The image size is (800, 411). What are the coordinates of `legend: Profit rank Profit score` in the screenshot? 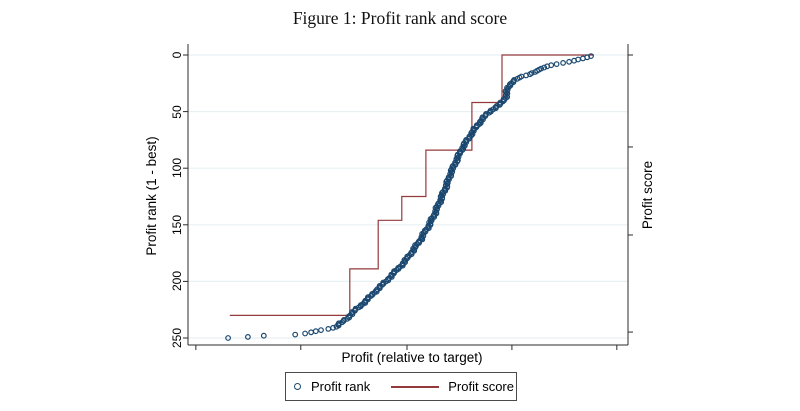 It's located at (401, 386).